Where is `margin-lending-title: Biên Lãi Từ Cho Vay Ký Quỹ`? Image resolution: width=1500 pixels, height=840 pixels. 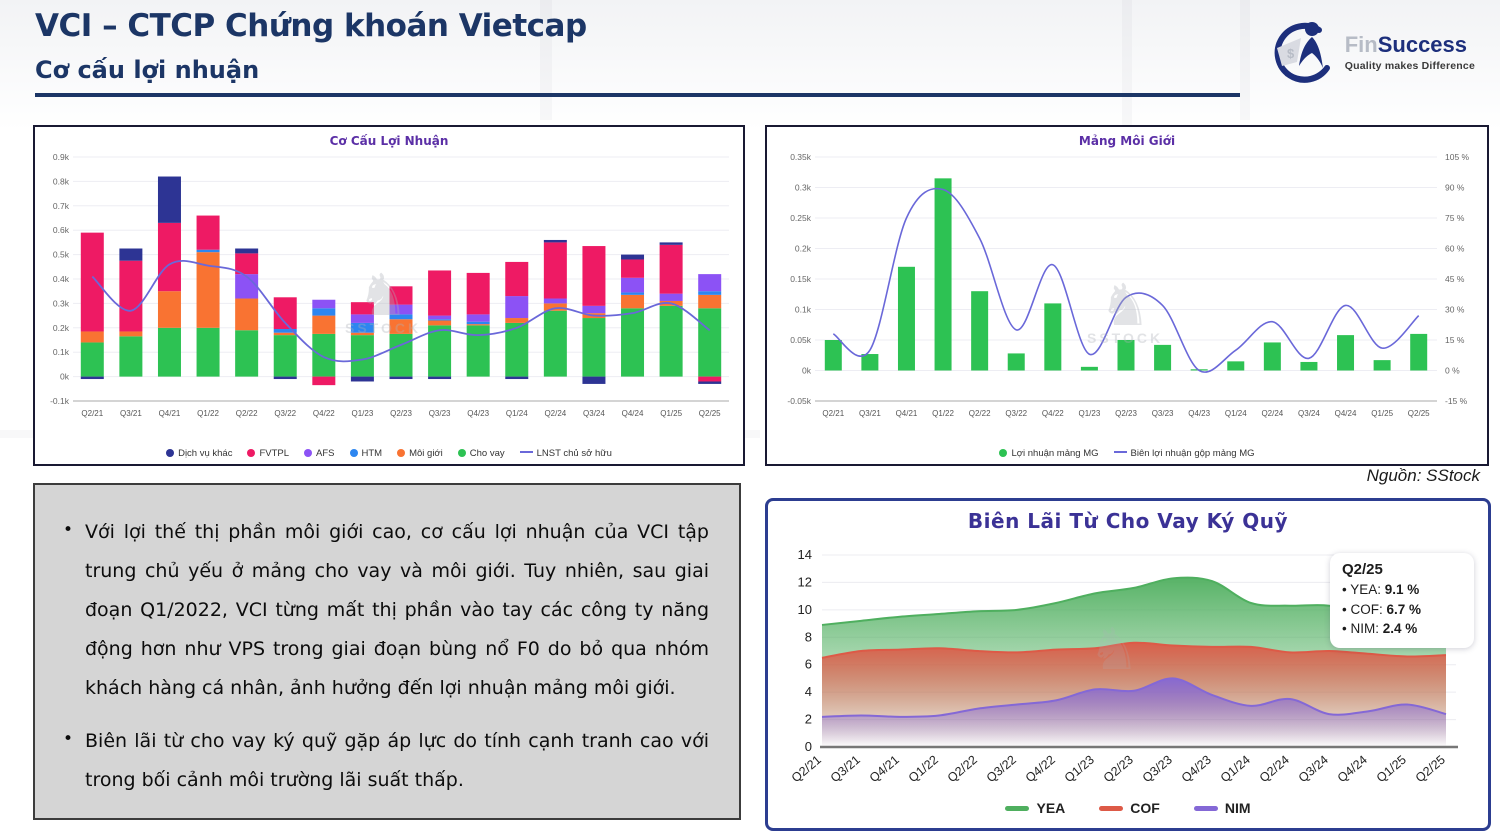 margin-lending-title: Biên Lãi Từ Cho Vay Ký Quỹ is located at coordinates (1128, 521).